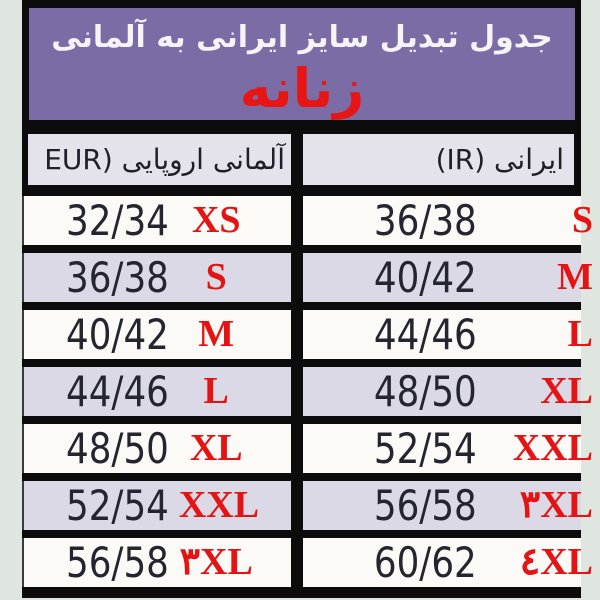 The width and height of the screenshot is (600, 600). I want to click on header-ir: ایرانی (IR), so click(442, 159).